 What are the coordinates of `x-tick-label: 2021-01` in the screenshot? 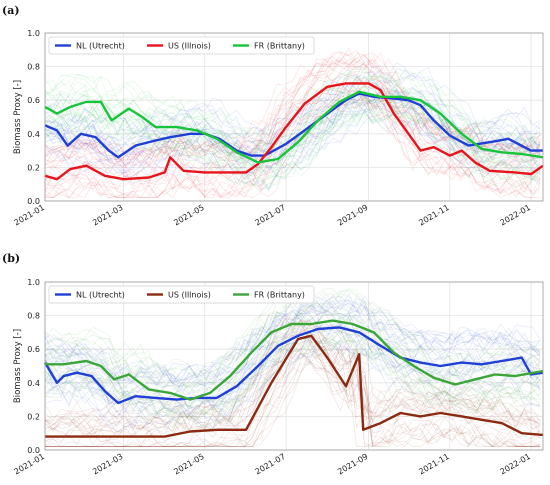 It's located at (29, 464).